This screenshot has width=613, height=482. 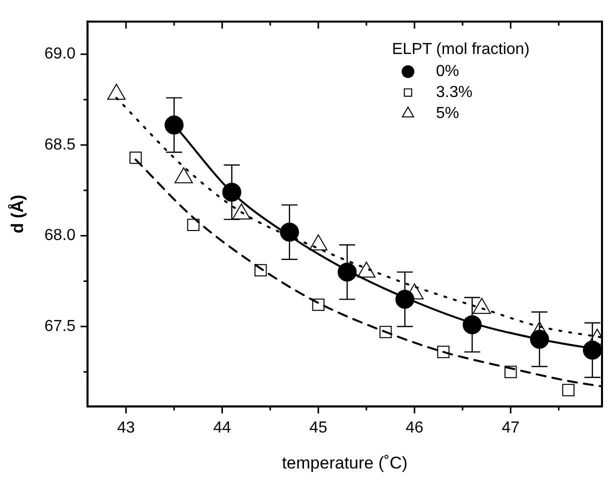 What do you see at coordinates (461, 49) in the screenshot?
I see `legend-title: ELPT (mol fraction)` at bounding box center [461, 49].